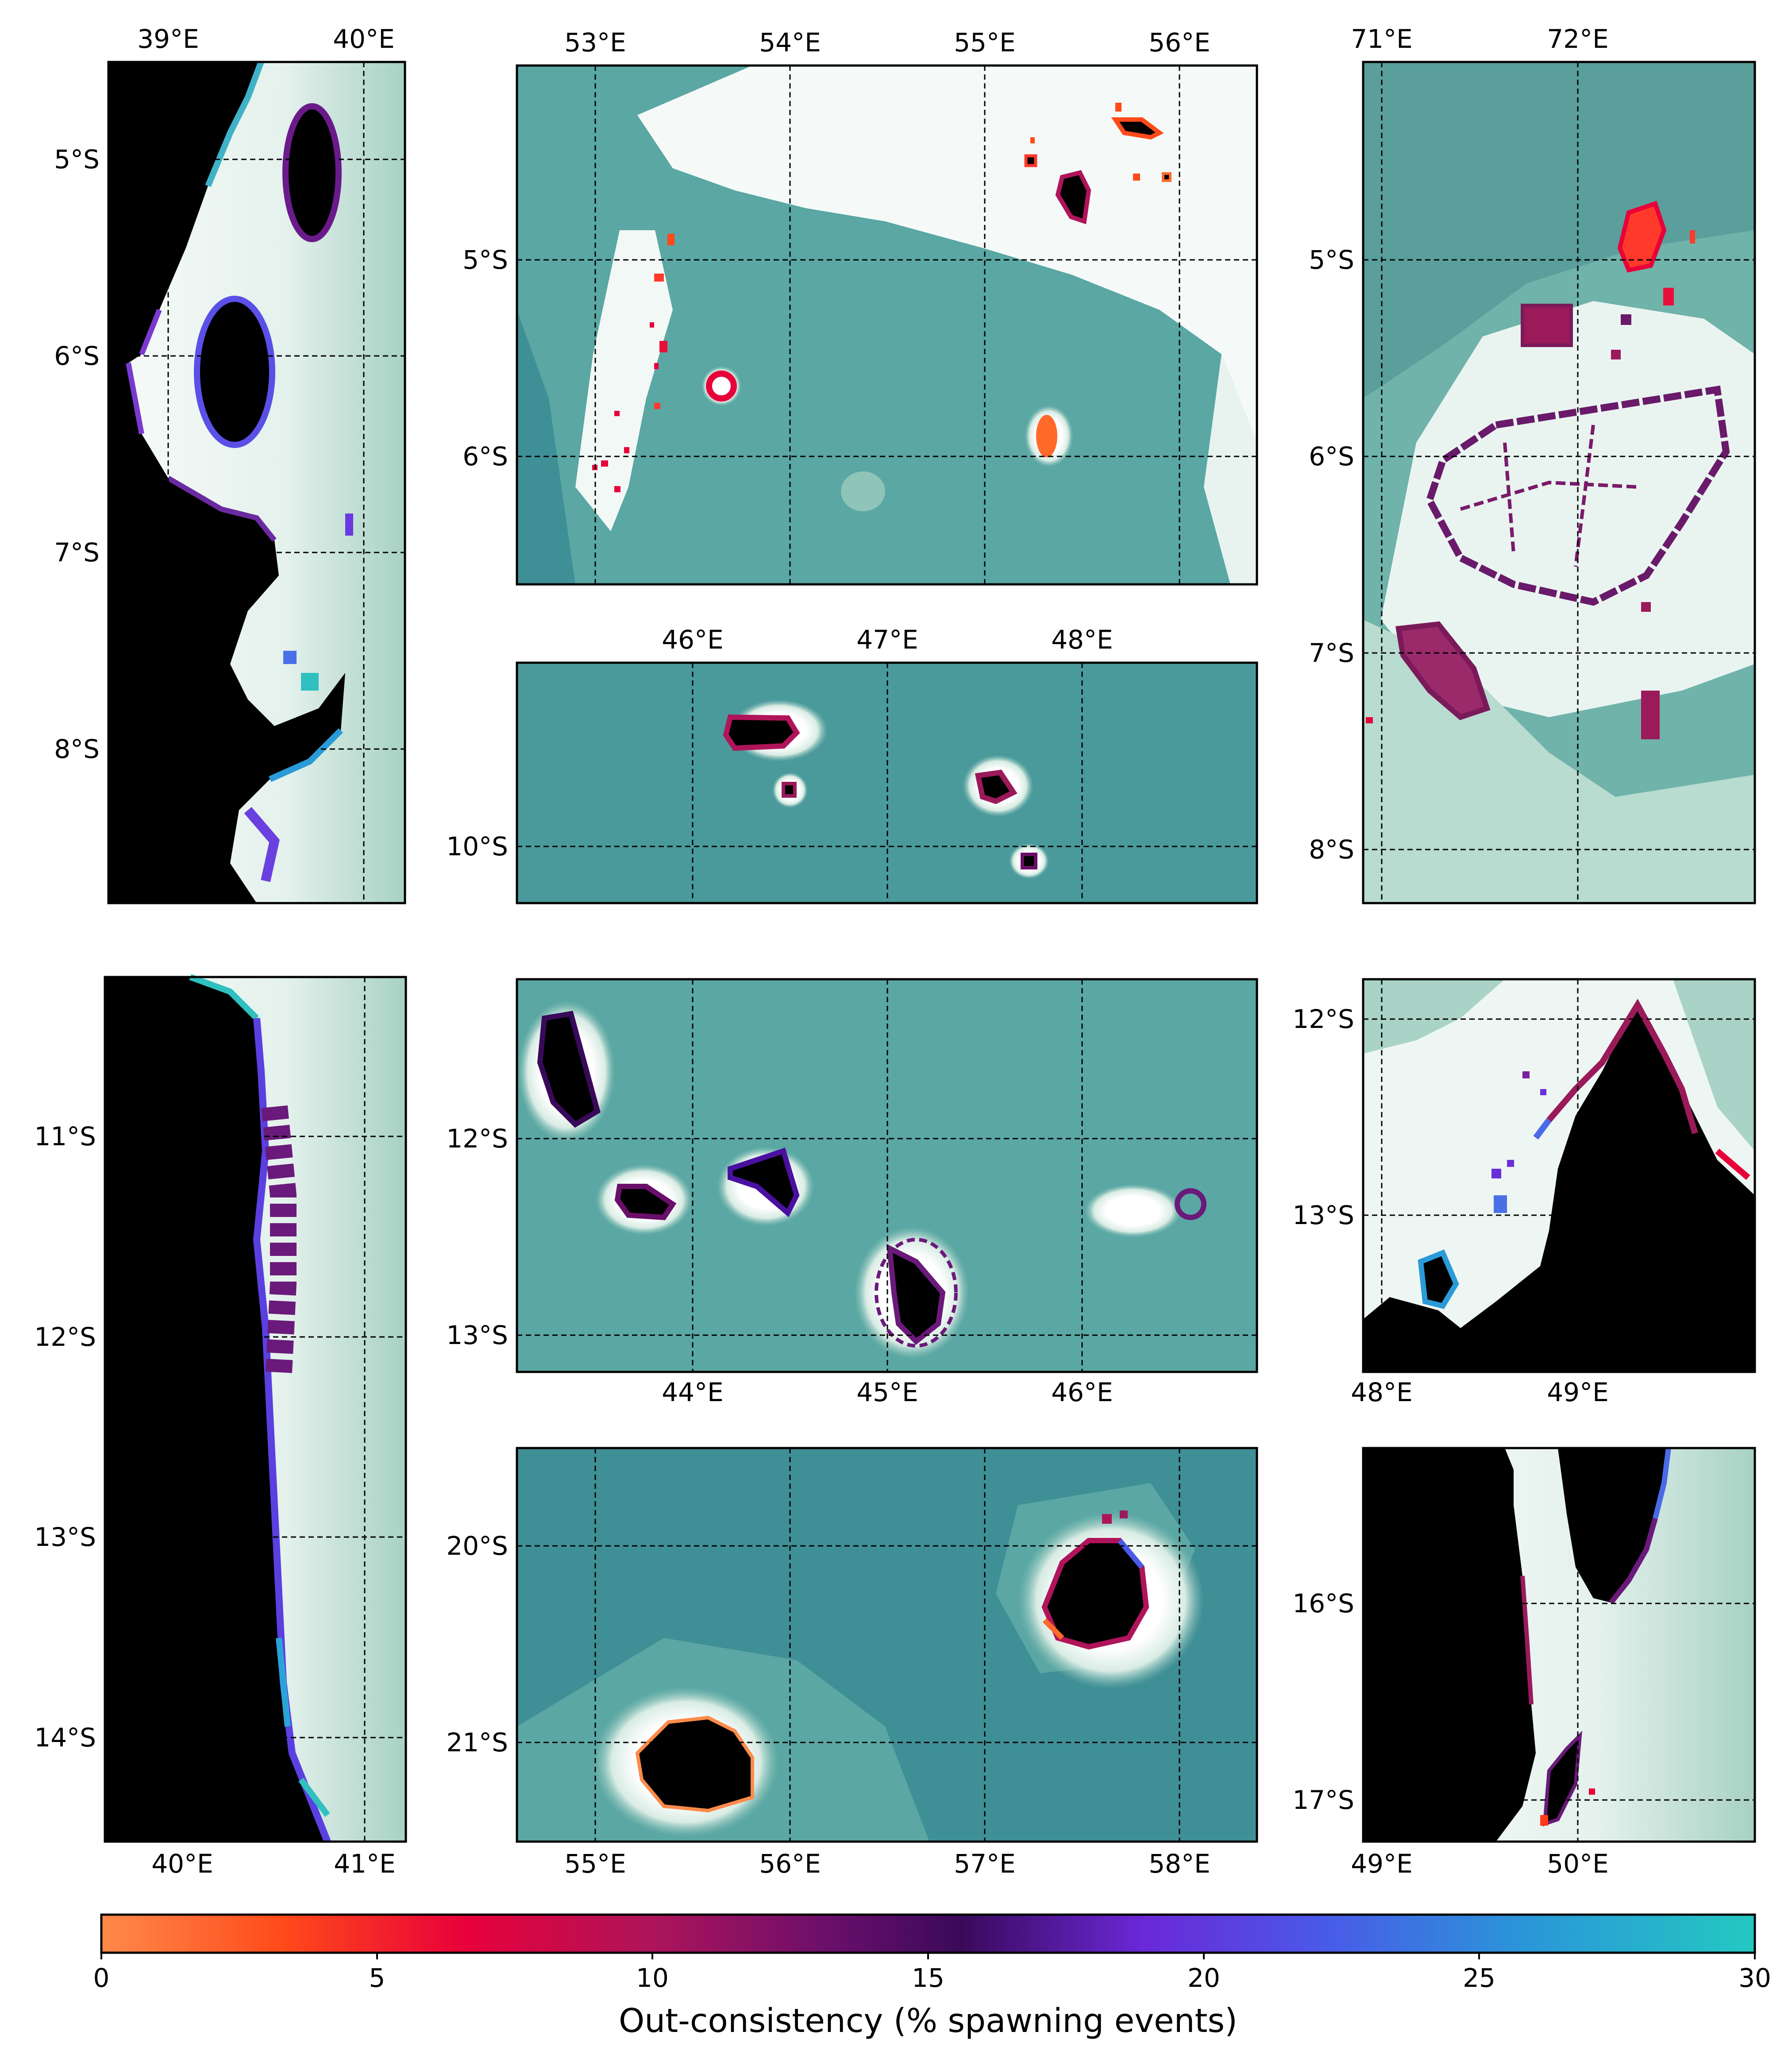  What do you see at coordinates (101, 1978) in the screenshot?
I see `colorbar-tick-label: 0` at bounding box center [101, 1978].